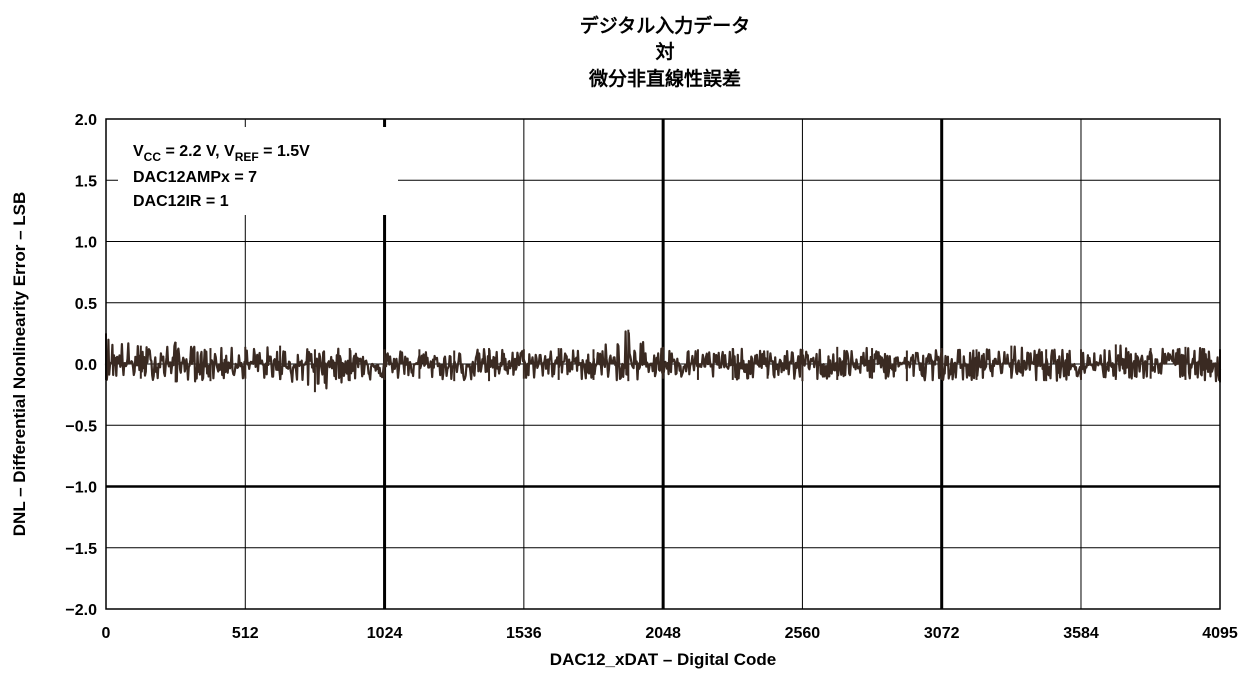 The width and height of the screenshot is (1245, 675). Describe the element at coordinates (665, 52) in the screenshot. I see `chart-title-line-2: 対` at that location.